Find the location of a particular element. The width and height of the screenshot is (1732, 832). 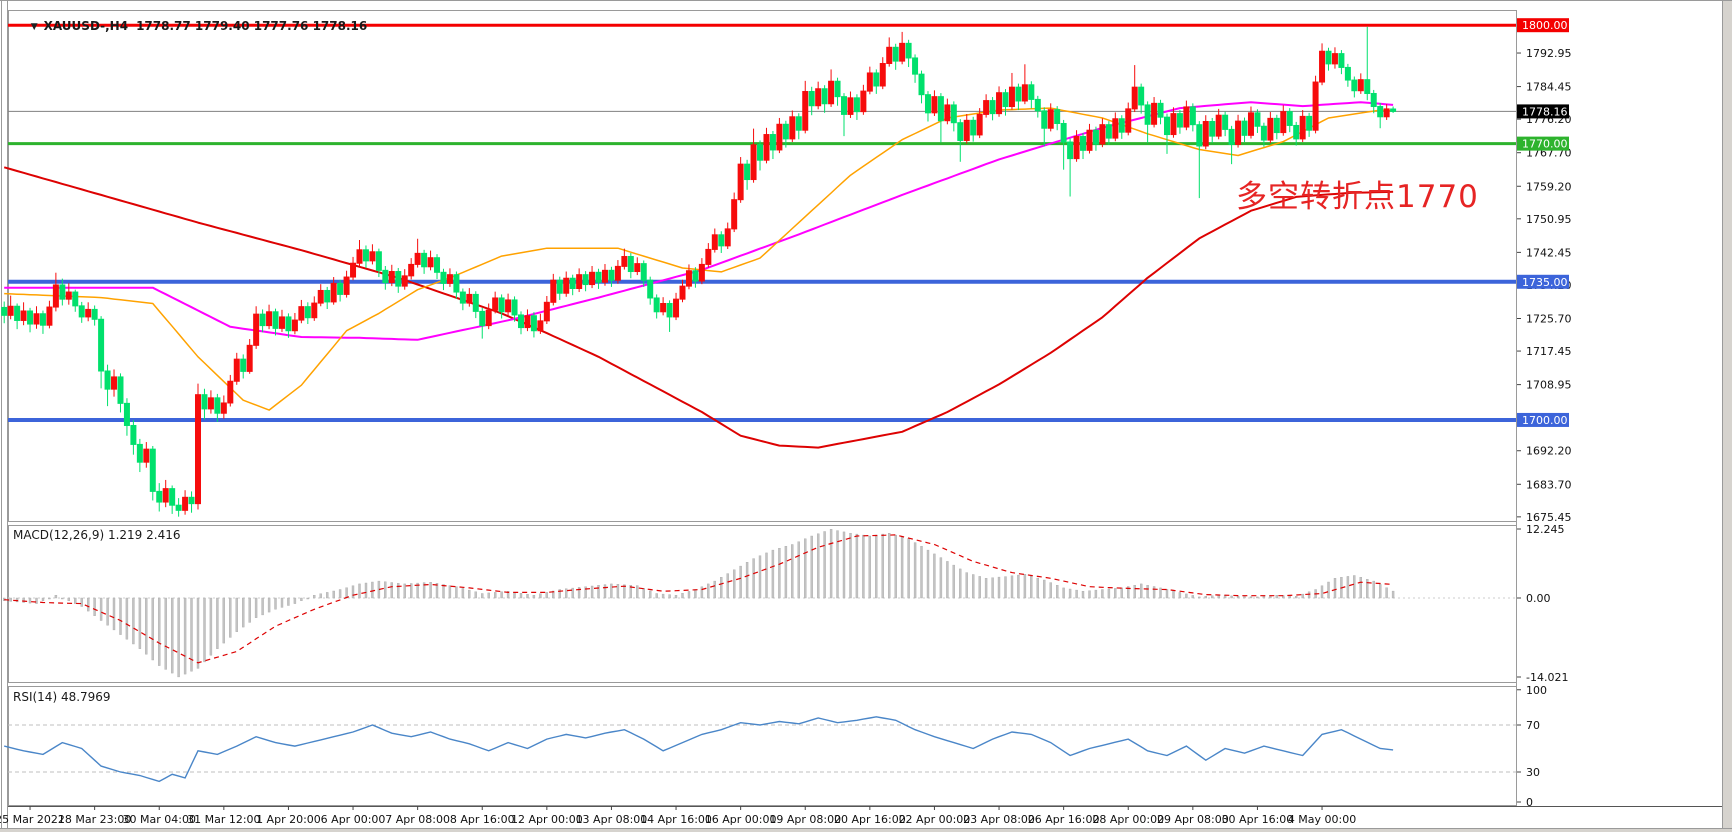

time-tick-label: 28 Mar 23:00 is located at coordinates (94, 819).